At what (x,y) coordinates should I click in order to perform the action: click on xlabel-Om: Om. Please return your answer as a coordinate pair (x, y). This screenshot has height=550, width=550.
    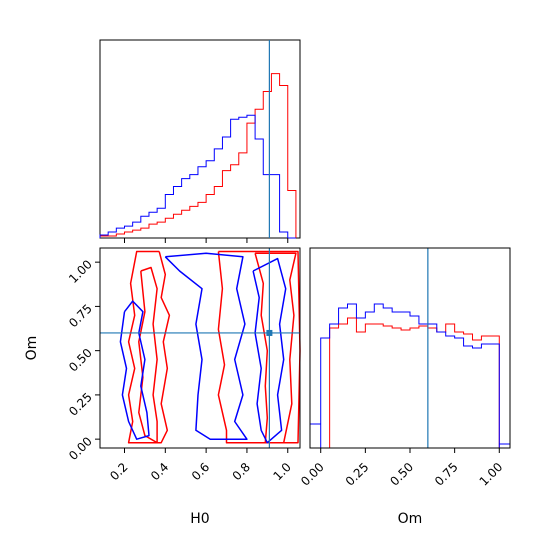
    Looking at the image, I should click on (410, 519).